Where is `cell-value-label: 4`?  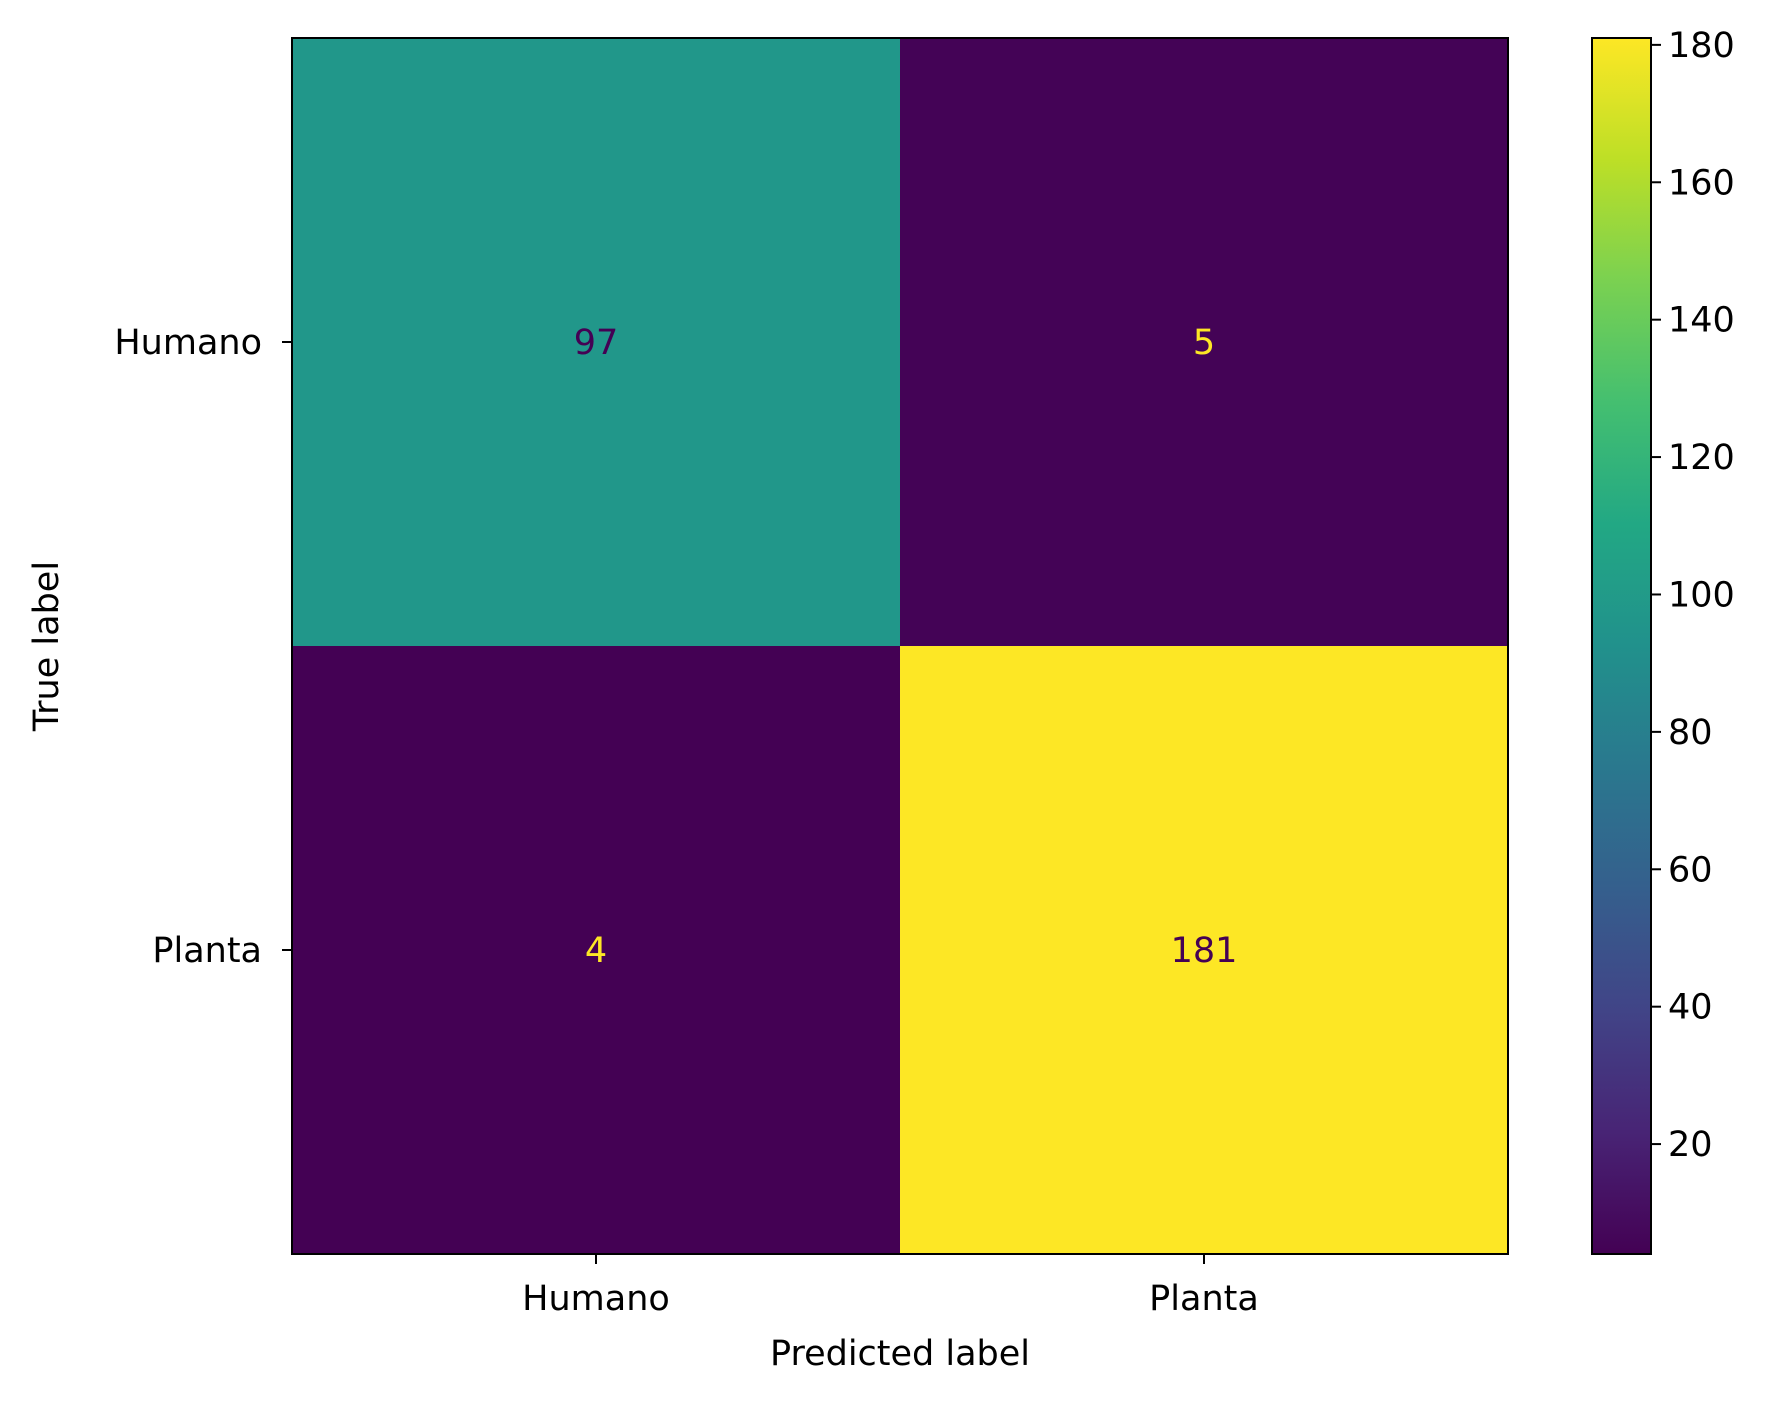
cell-value-label: 4 is located at coordinates (596, 951).